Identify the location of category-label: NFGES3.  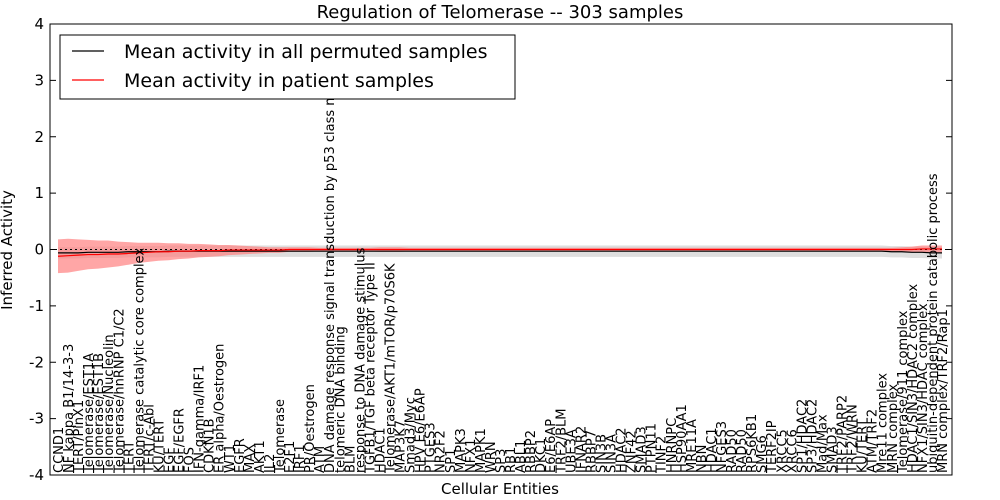
(722, 447).